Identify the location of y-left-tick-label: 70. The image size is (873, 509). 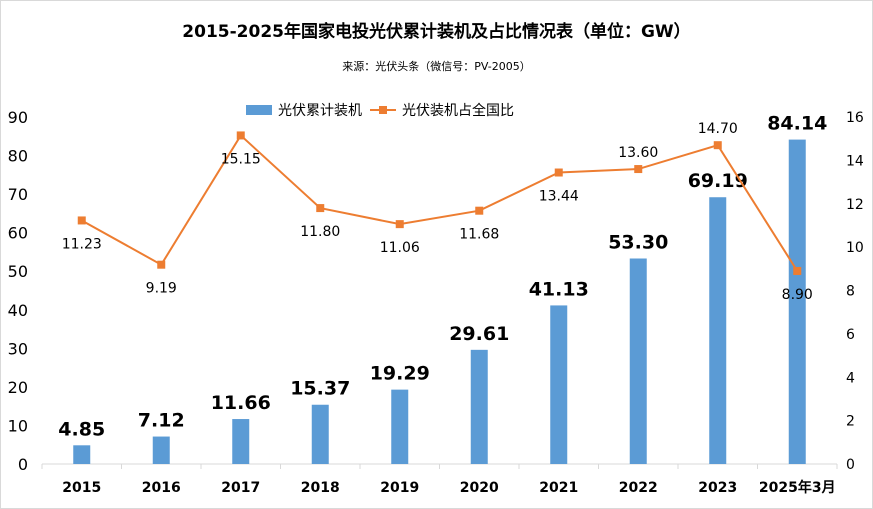
(18, 194).